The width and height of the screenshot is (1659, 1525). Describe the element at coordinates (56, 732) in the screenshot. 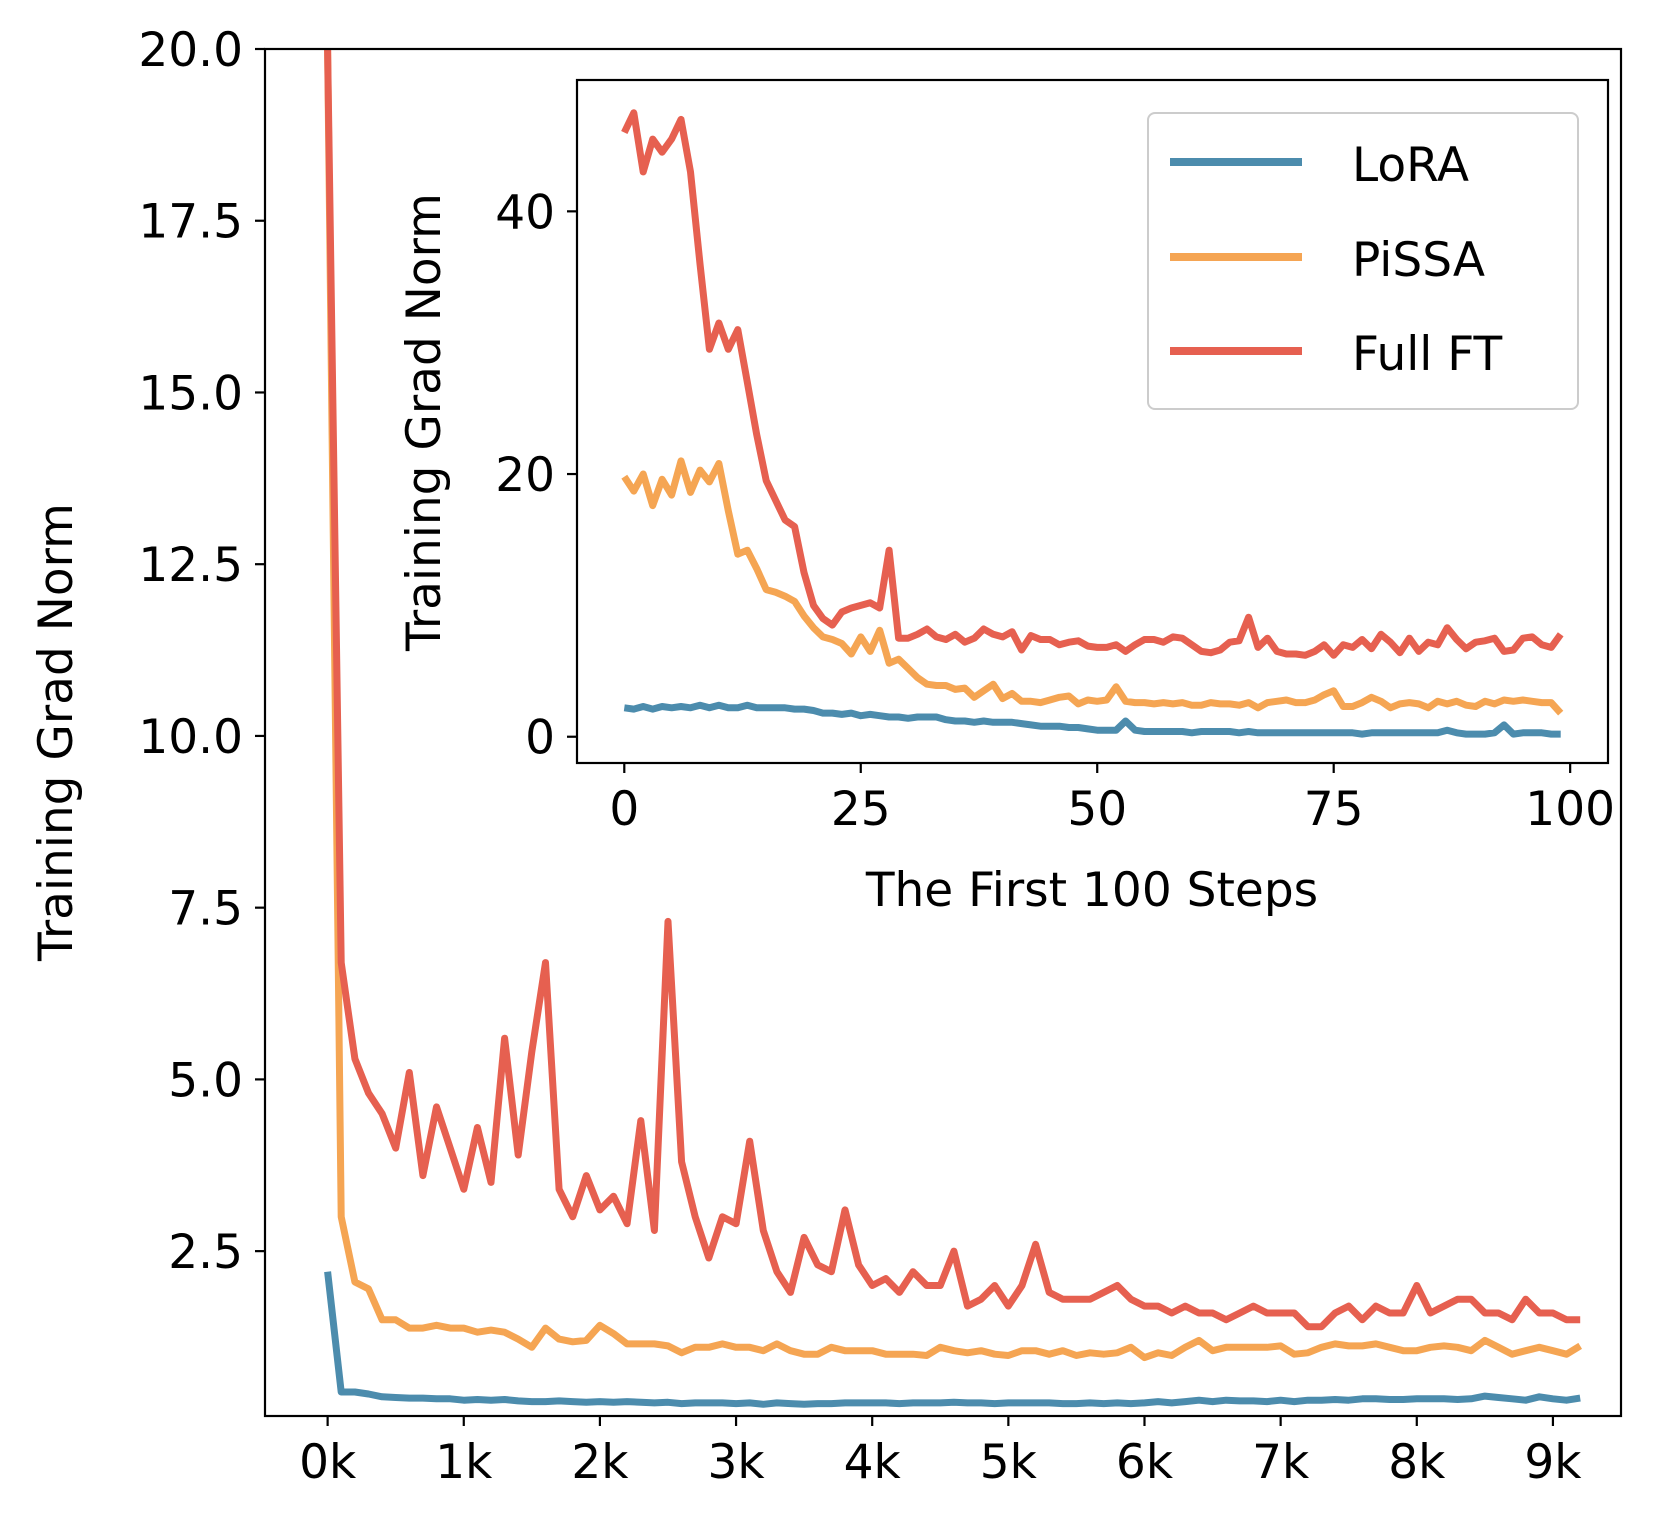

I see `main-y-axis-title: Training Grad Norm` at that location.